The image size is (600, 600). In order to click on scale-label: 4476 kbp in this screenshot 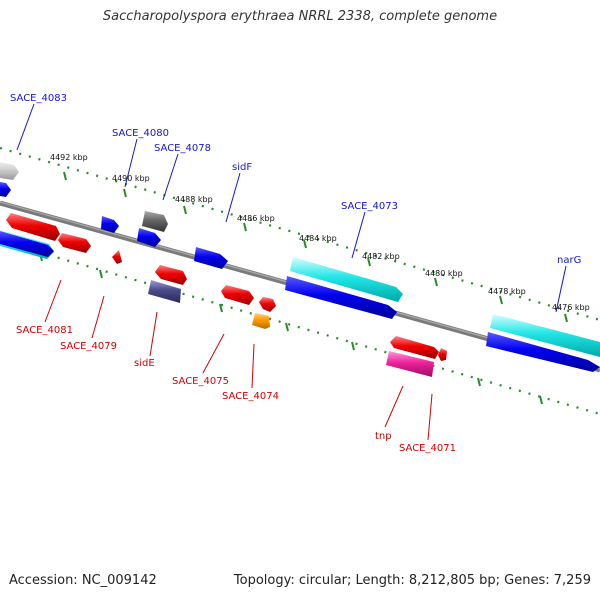, I will do `click(571, 307)`.